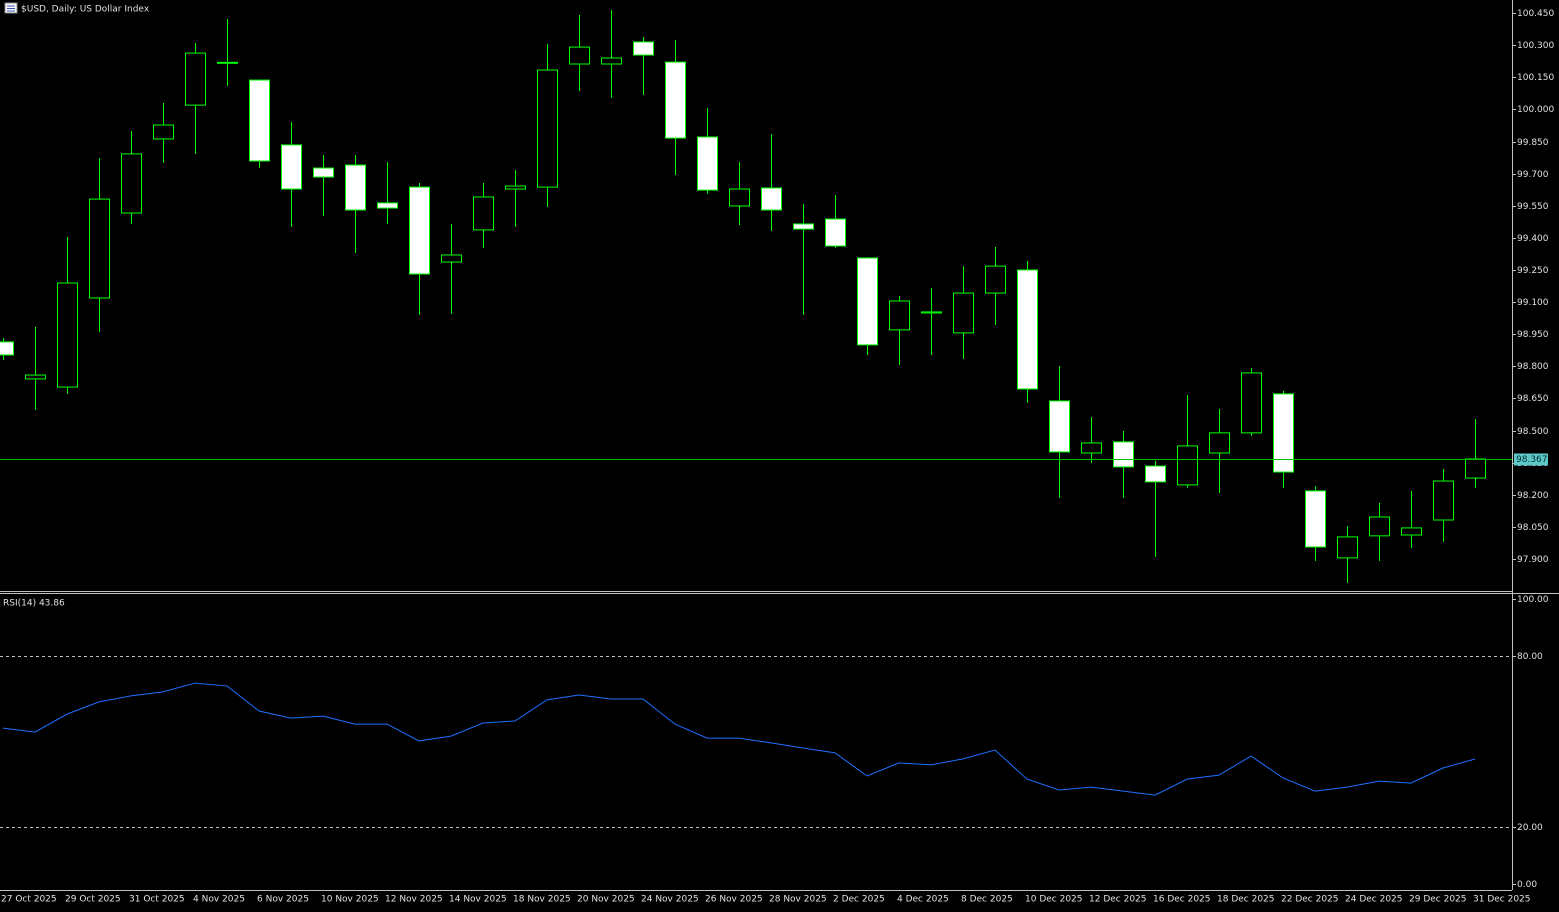 Image resolution: width=1559 pixels, height=912 pixels. What do you see at coordinates (1533, 175) in the screenshot?
I see `y-tick-label: 99.700` at bounding box center [1533, 175].